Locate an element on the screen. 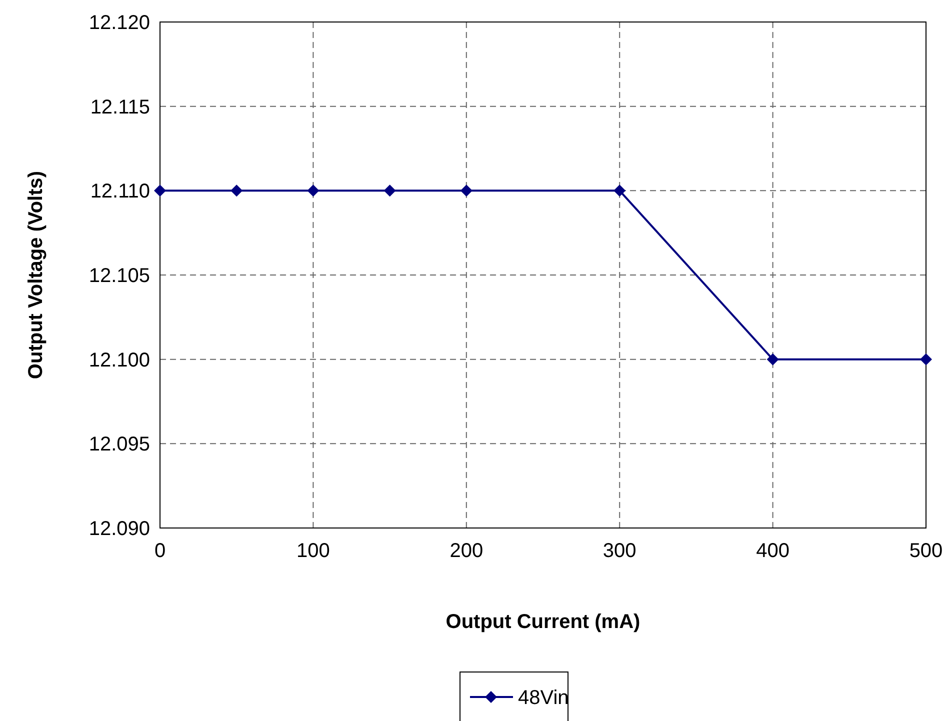 The height and width of the screenshot is (721, 951). y-tick-label: 12.100 is located at coordinates (119, 360).